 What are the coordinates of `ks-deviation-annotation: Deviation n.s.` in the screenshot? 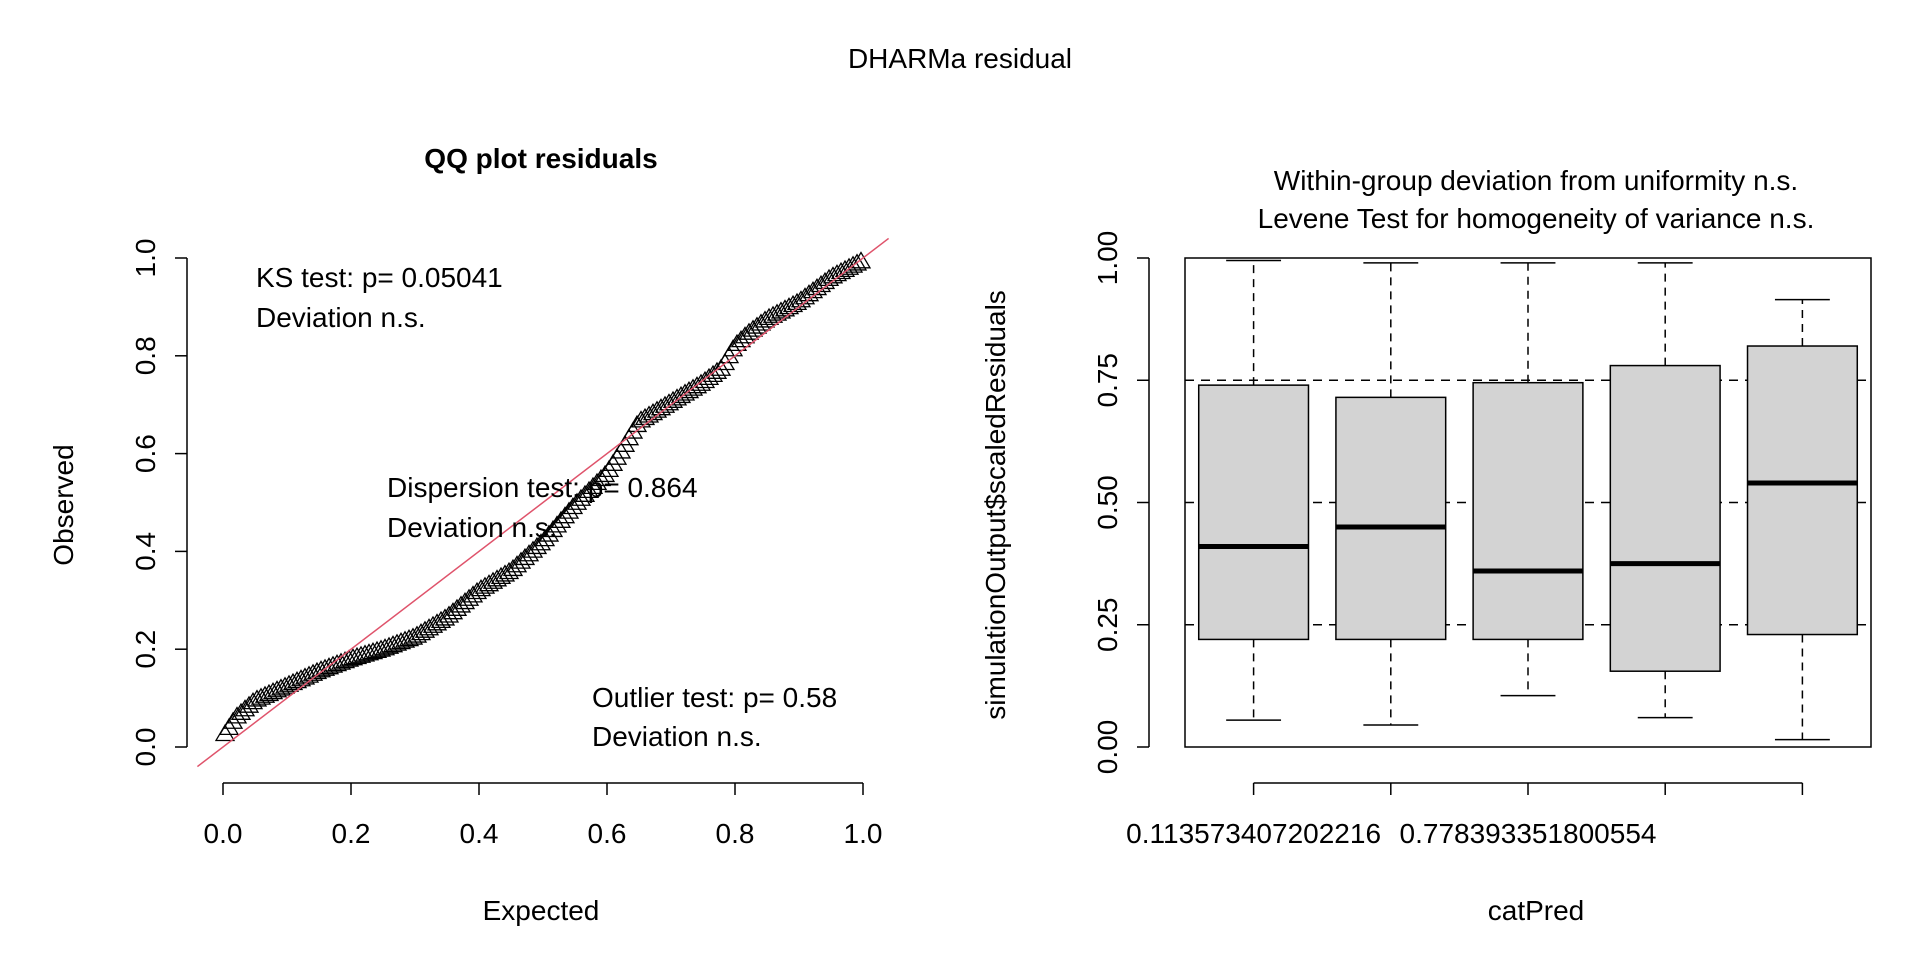 It's located at (341, 317).